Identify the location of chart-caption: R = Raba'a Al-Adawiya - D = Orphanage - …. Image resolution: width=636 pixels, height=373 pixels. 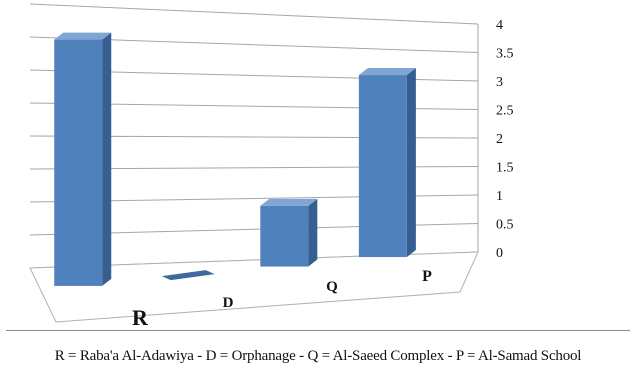
(318, 356).